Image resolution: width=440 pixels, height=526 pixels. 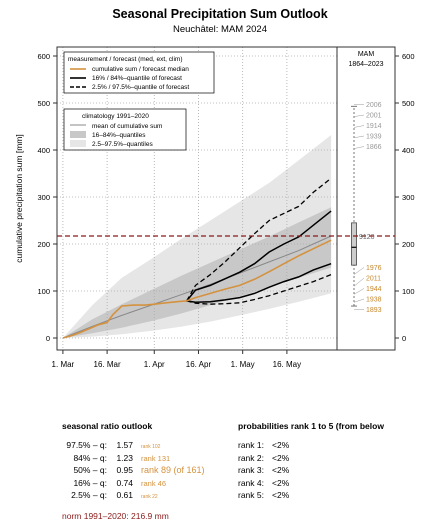 What do you see at coordinates (374, 147) in the screenshot?
I see `year-label: 1866` at bounding box center [374, 147].